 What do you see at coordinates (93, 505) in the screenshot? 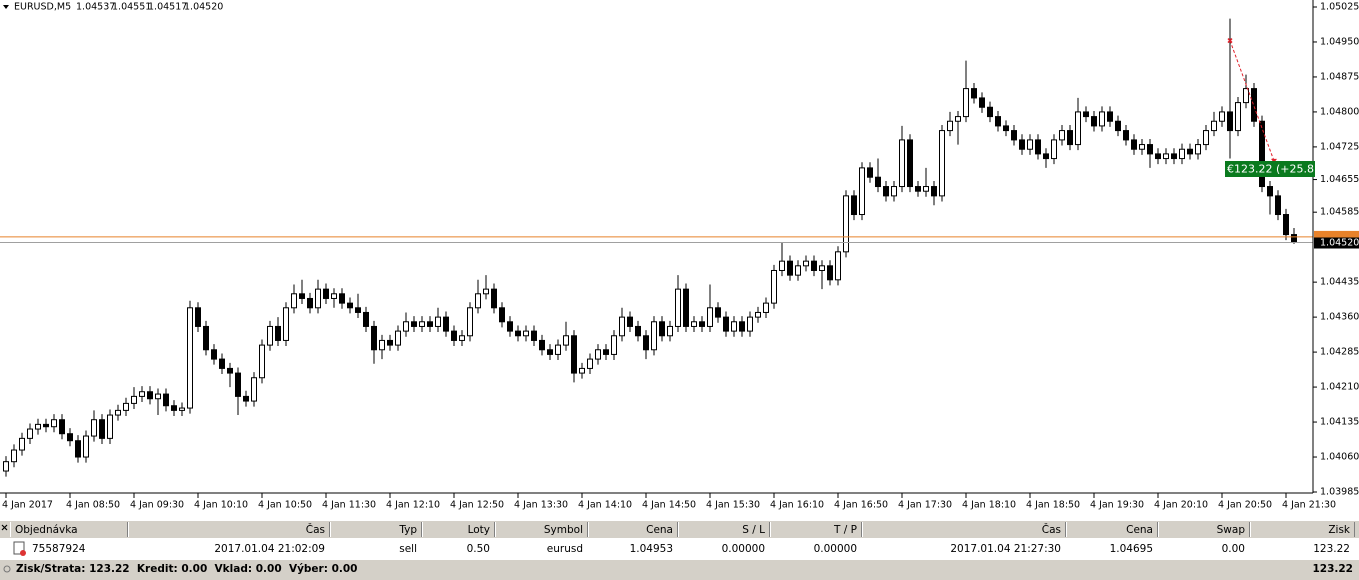
I see `x-tick-label: 4 Jan 08:50` at bounding box center [93, 505].